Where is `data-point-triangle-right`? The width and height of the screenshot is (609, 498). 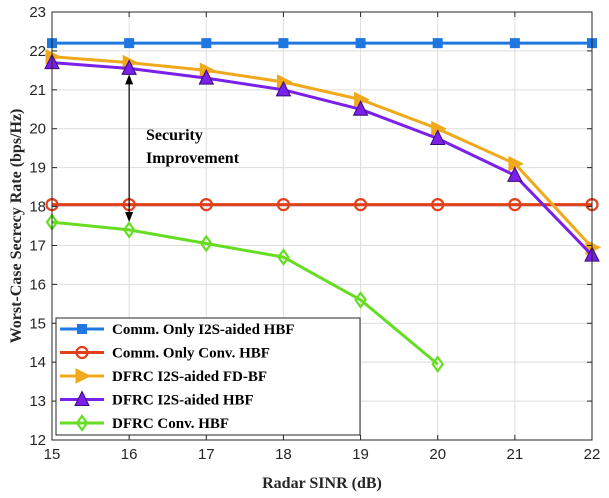 data-point-triangle-right is located at coordinates (516, 163).